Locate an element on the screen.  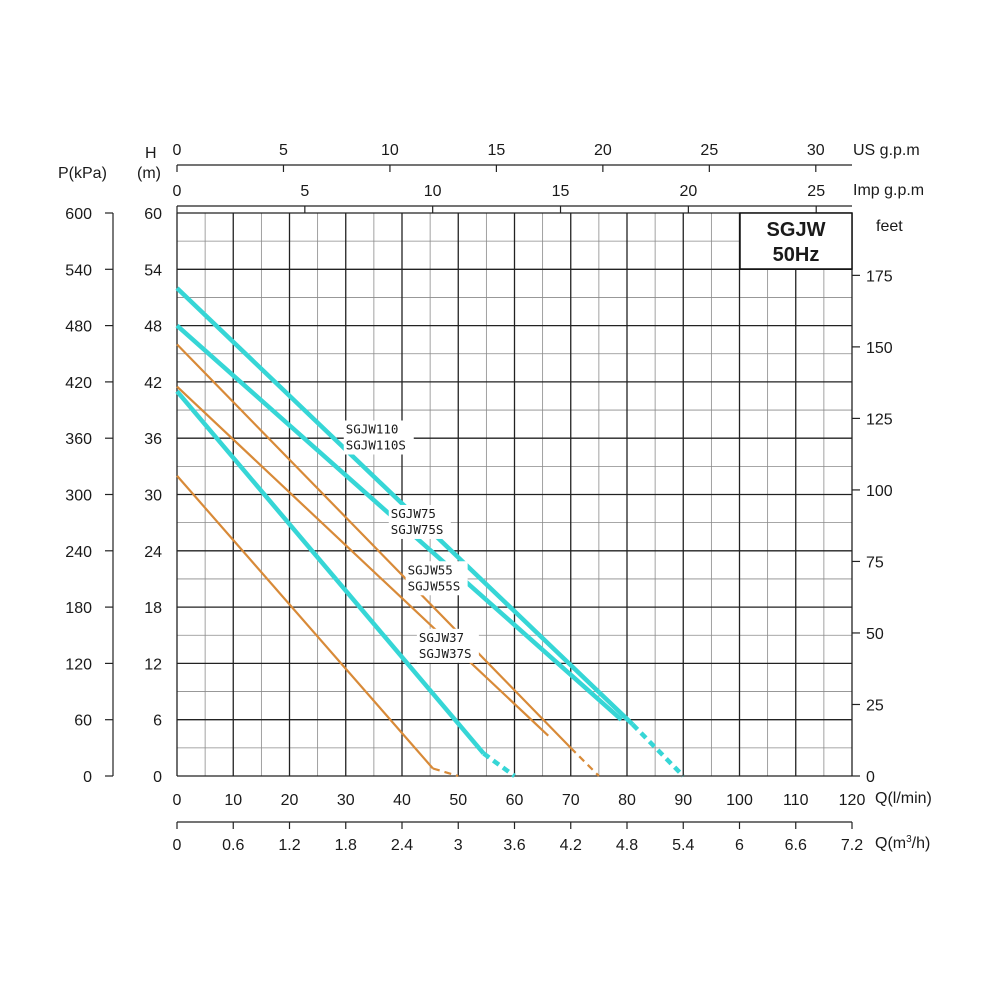
m3h-tick-label: 1.2 is located at coordinates (289, 845).